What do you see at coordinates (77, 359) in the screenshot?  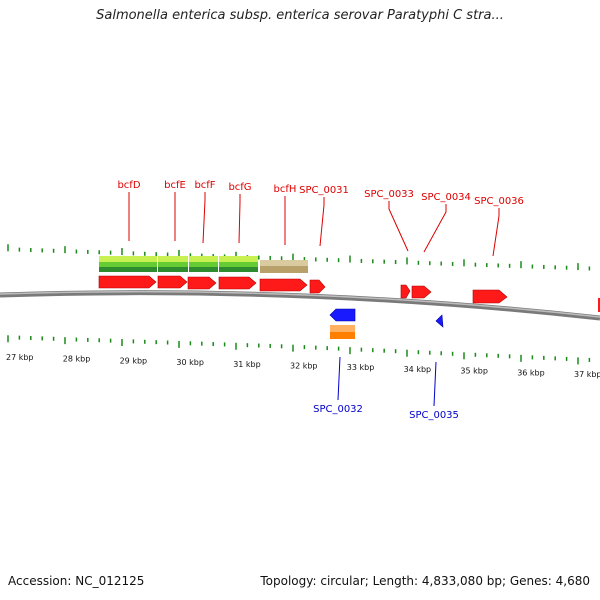 I see `kbp-label: 28 kbp` at bounding box center [77, 359].